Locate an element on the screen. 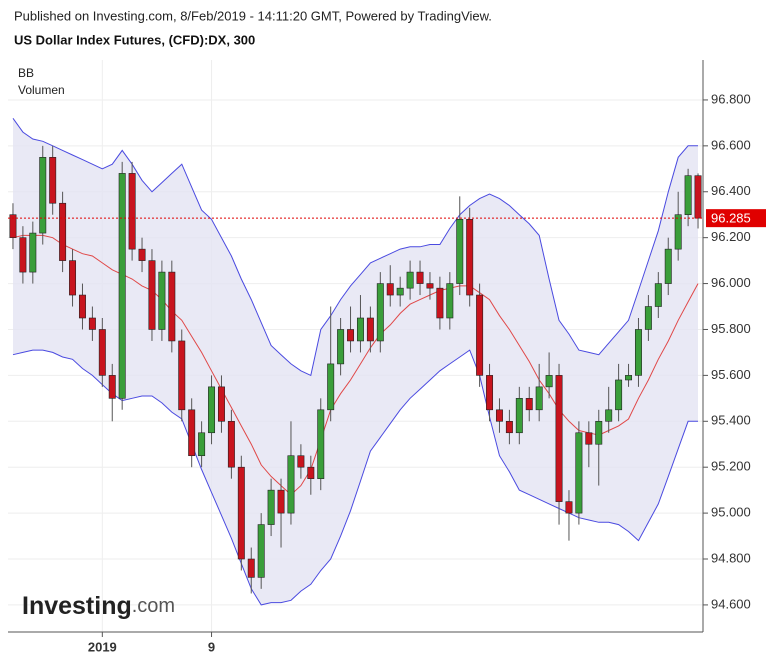 Image resolution: width=777 pixels, height=668 pixels. chart-title: US Dollar Index Futures, (CFD):DX, 300 is located at coordinates (134, 39).